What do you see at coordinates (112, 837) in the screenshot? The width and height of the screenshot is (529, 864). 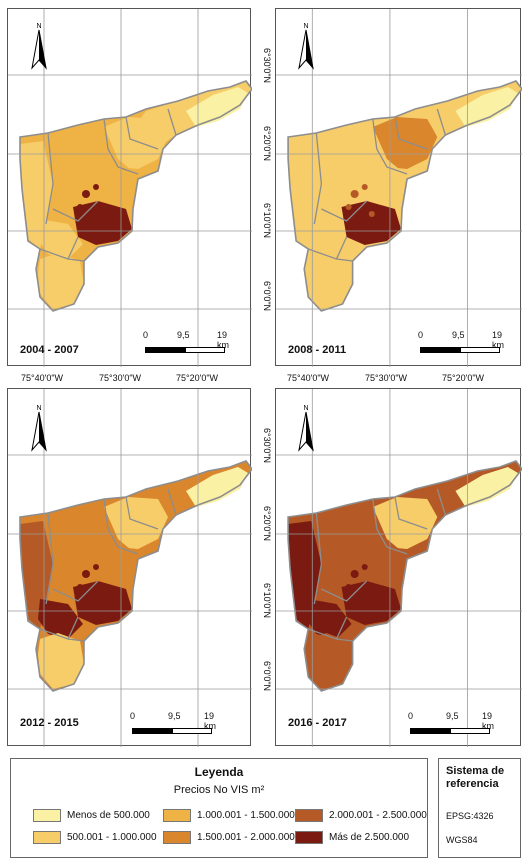 I see `legend-label: 500.001 - 1.000.000` at bounding box center [112, 837].